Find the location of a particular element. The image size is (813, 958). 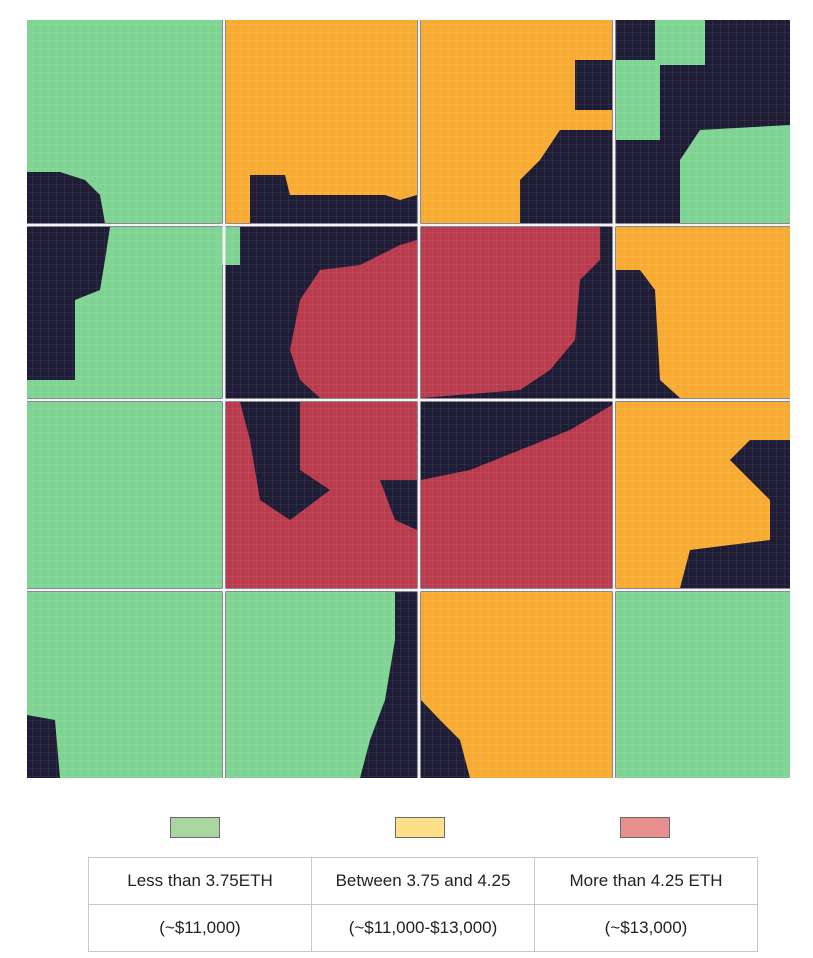

legend-mid-usd: (~$11,000-$13,000) is located at coordinates (423, 928).